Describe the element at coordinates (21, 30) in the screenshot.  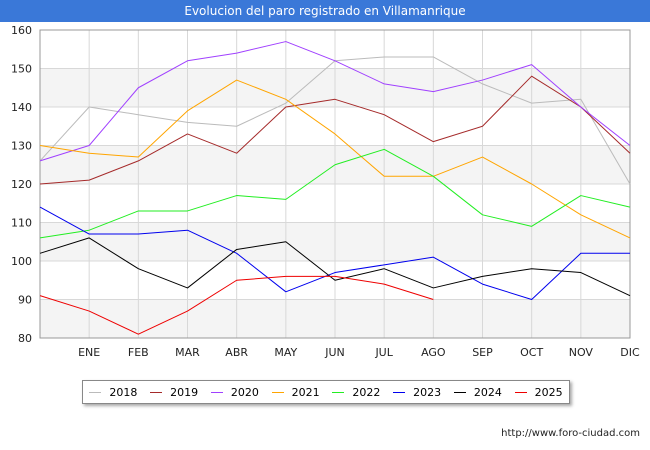
I see `y-tick-label: 160` at that location.